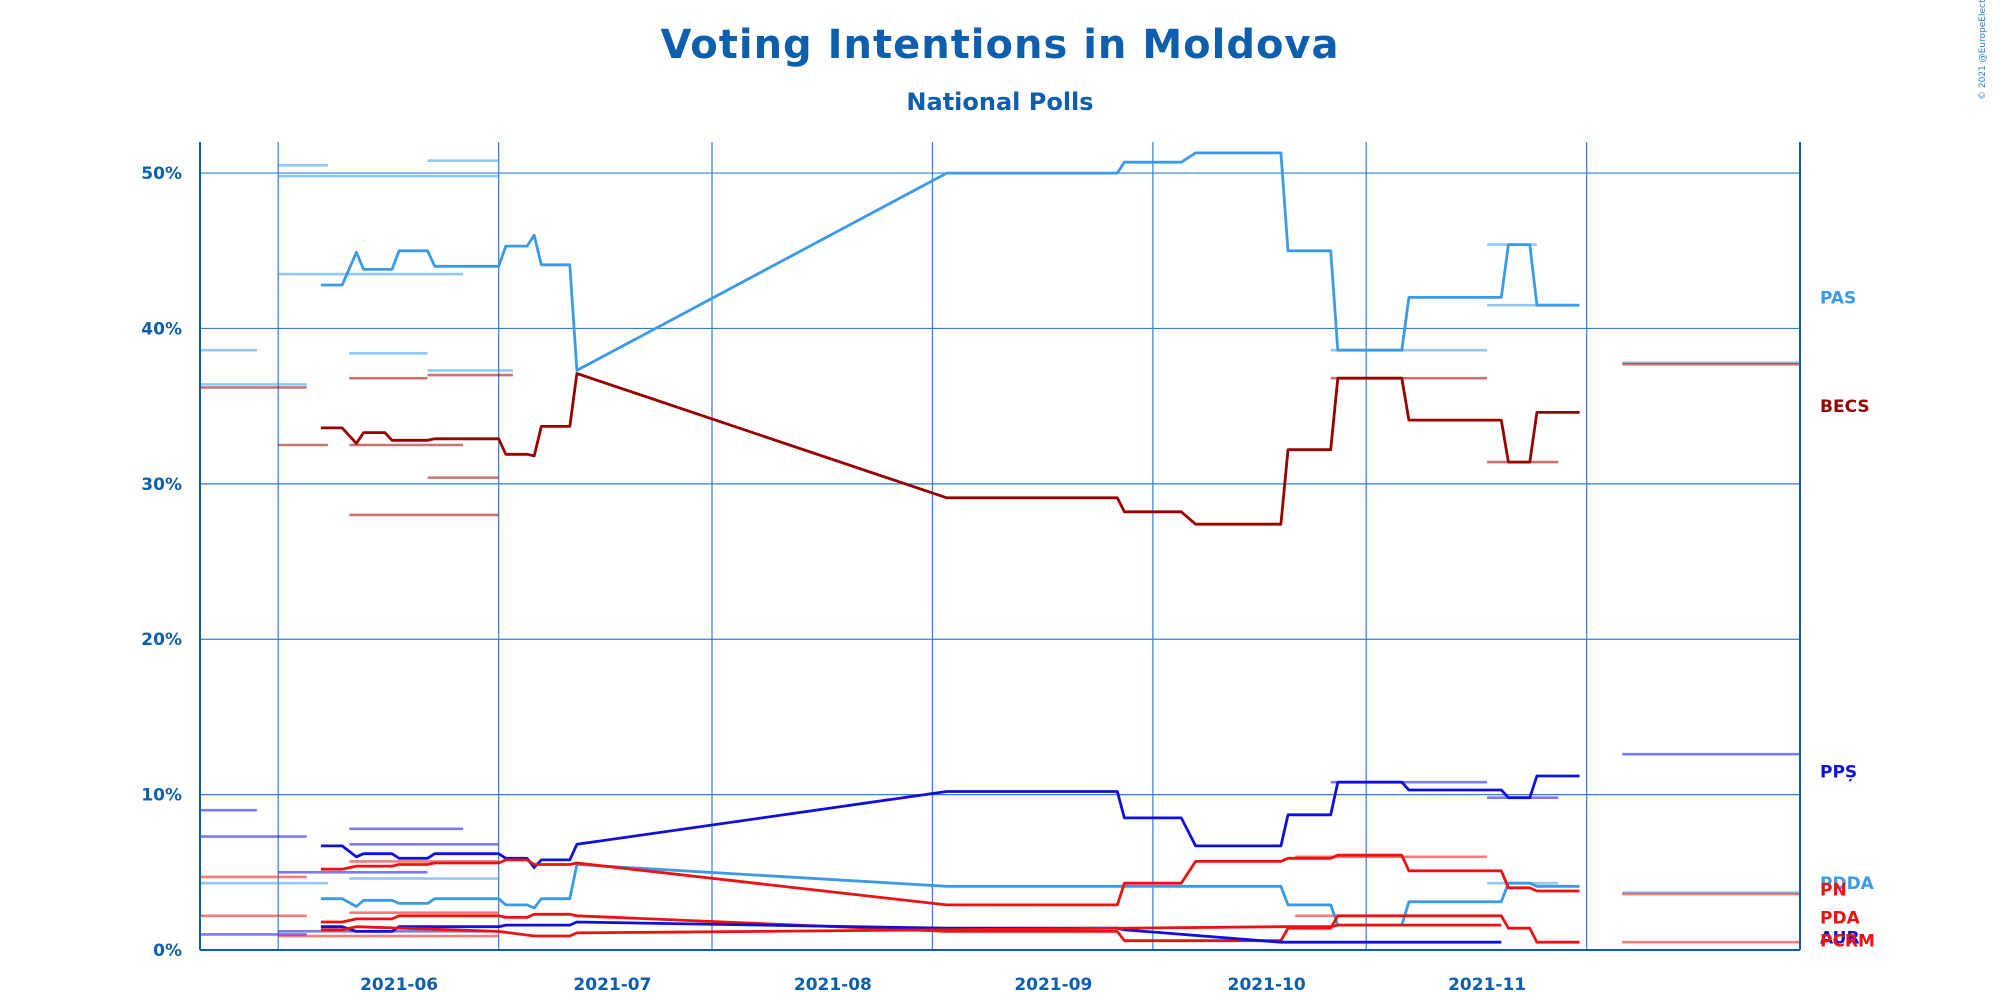  Describe the element at coordinates (167, 951) in the screenshot. I see `y-tick-label: 0%` at that location.